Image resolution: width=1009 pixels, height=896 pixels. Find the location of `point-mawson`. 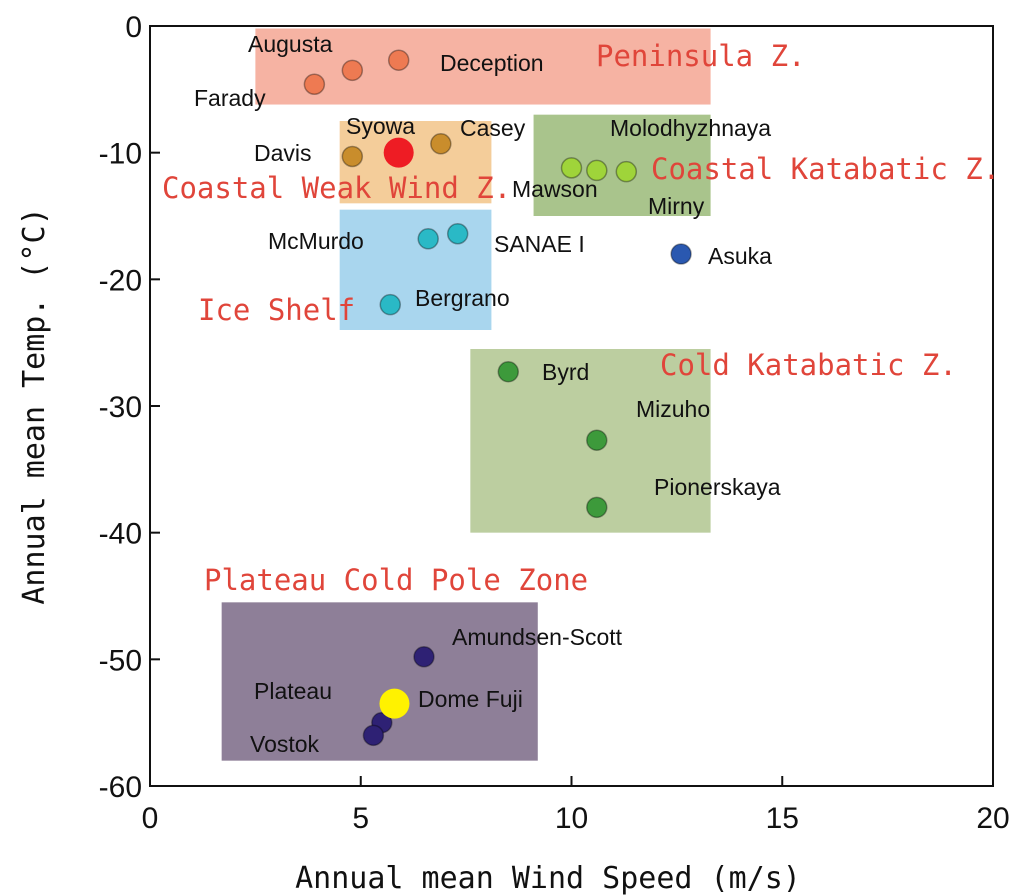

point-mawson is located at coordinates (597, 170).